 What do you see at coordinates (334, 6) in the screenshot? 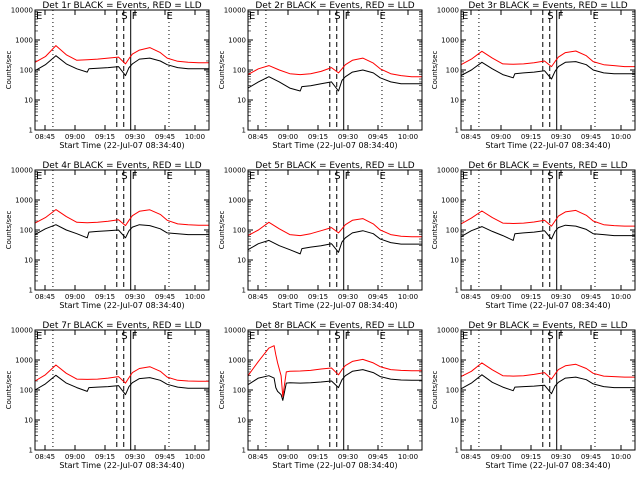
I see `panel-title: Det 2r BLACK = Events, RED = LLD` at bounding box center [334, 6].